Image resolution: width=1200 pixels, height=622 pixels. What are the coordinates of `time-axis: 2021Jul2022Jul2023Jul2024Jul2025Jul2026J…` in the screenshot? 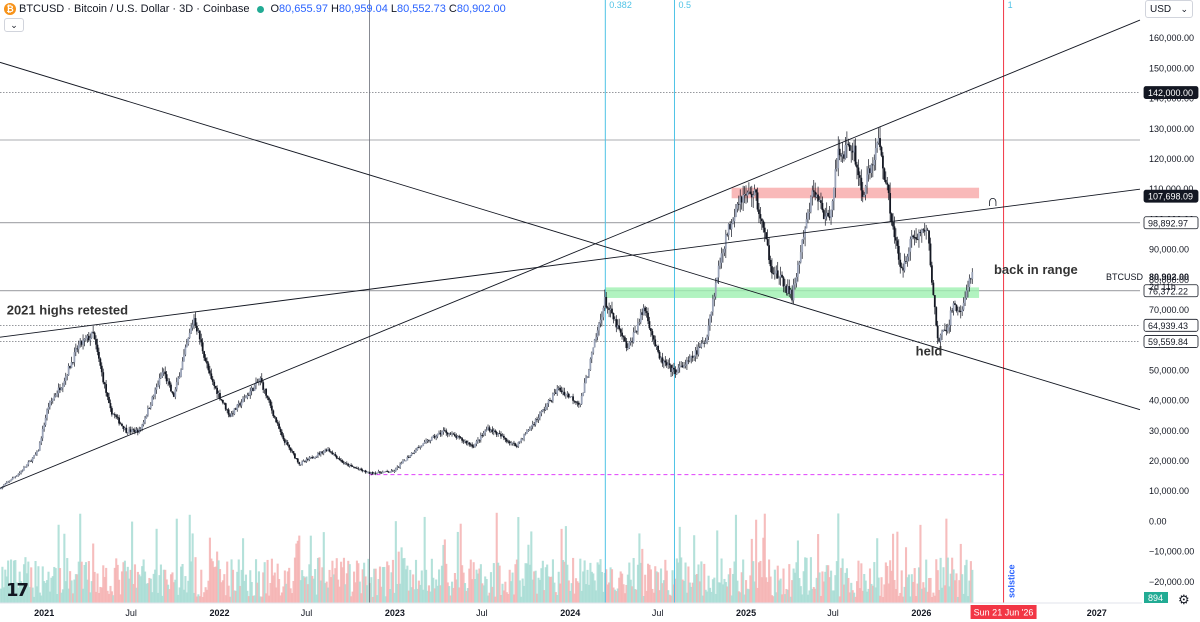 It's located at (571, 610).